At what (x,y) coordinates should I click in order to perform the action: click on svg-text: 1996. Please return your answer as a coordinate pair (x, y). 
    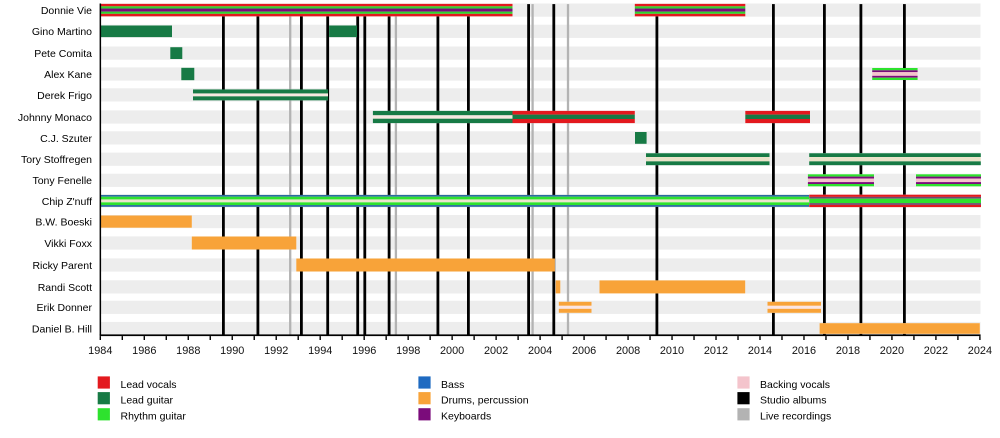
    Looking at the image, I should click on (364, 351).